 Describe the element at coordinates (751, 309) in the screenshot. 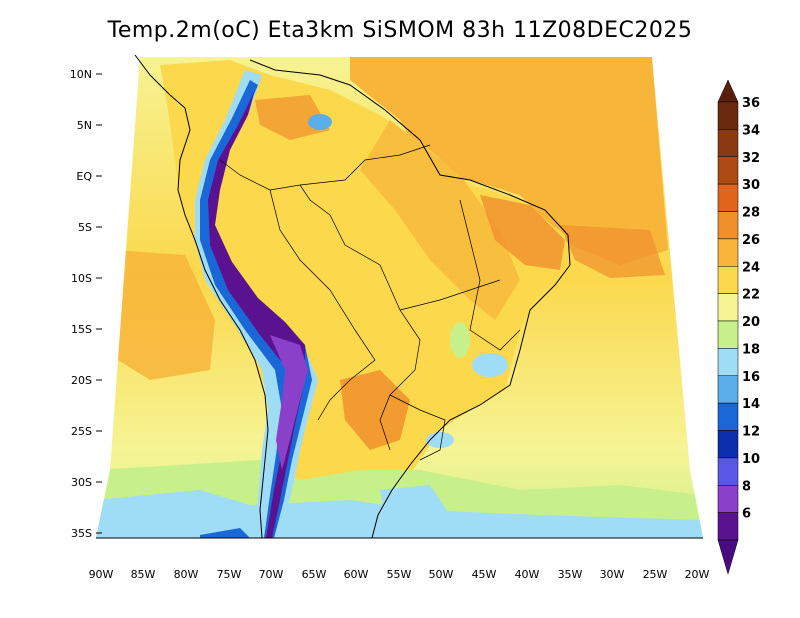

I see `colorbar-labels: 36 34 32 30 28 26 24 22 20 18 16 14 12 10 8 6` at that location.